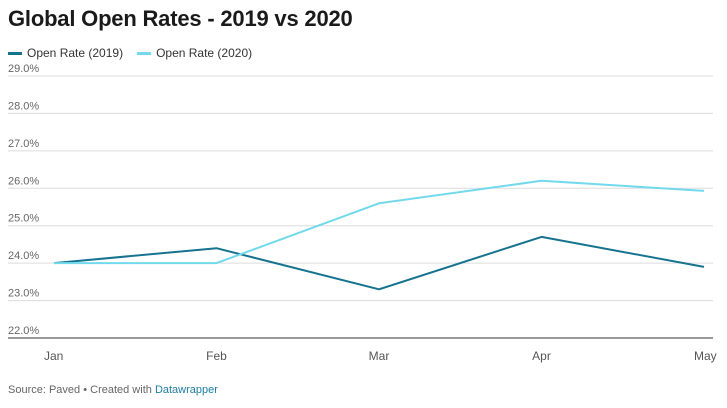 The width and height of the screenshot is (727, 408). Describe the element at coordinates (23, 69) in the screenshot. I see `y-tick-label: 29.0%` at that location.